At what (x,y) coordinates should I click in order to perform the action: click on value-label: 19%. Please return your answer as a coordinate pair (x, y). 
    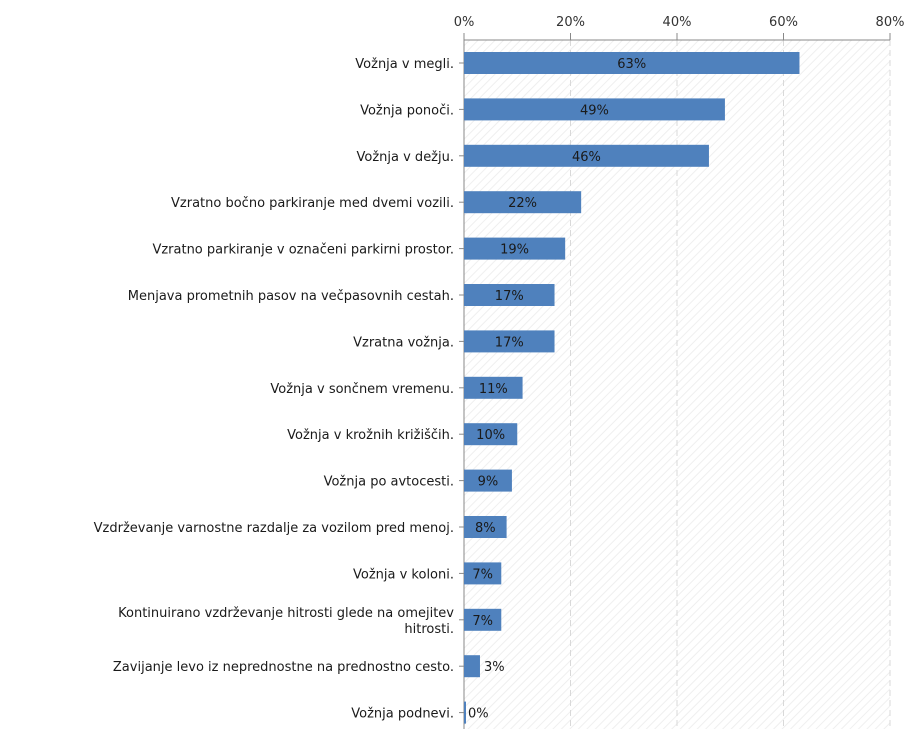
    Looking at the image, I should click on (514, 250).